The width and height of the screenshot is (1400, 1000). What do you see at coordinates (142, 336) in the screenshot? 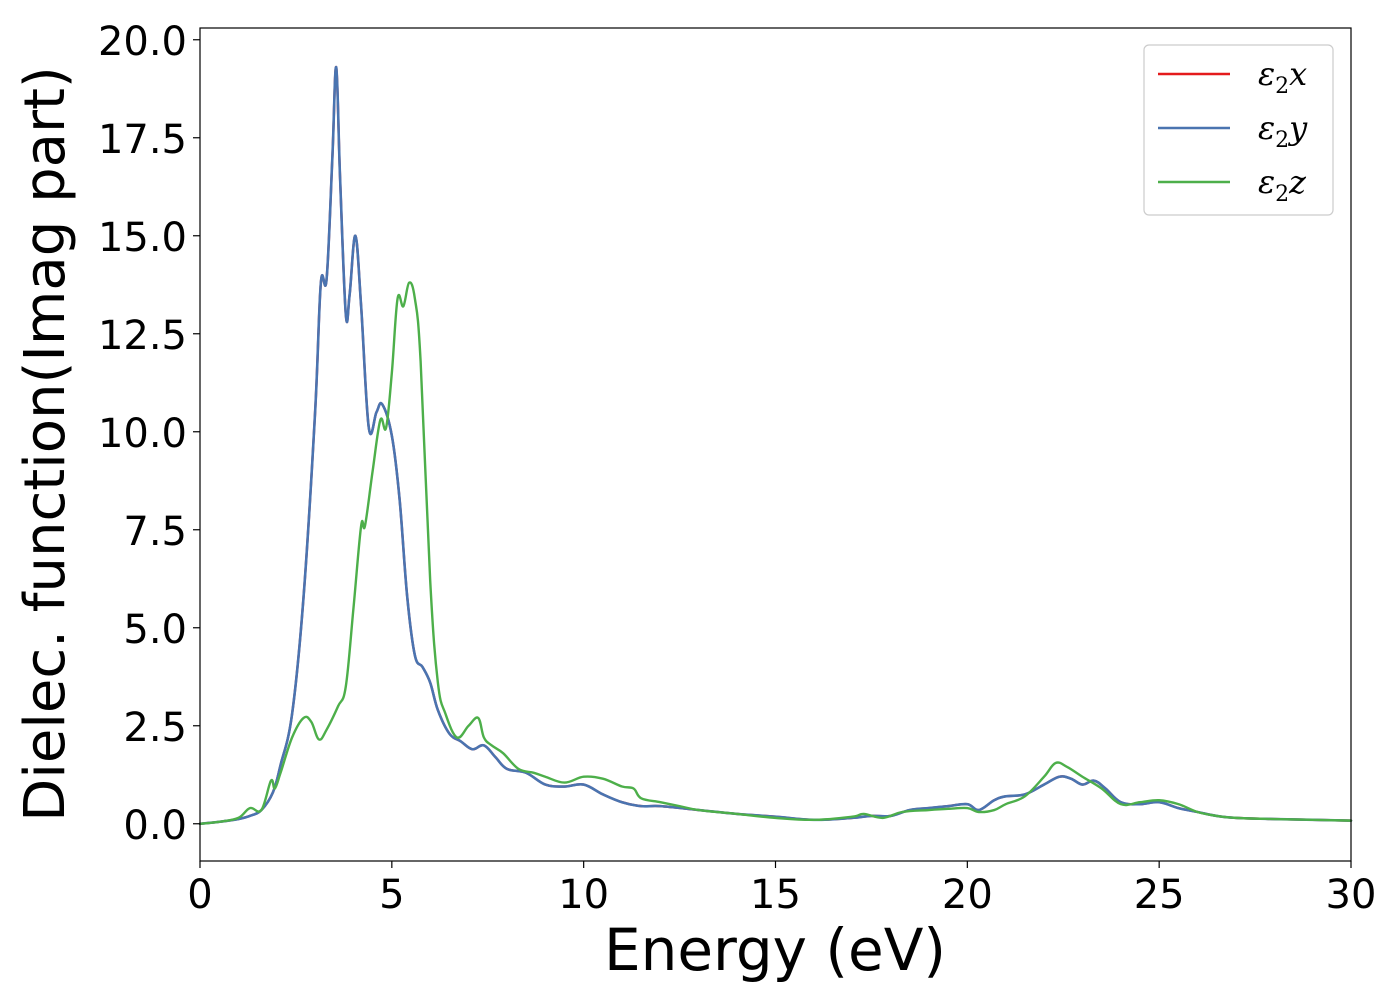
I see `y-tick-label: 12.5` at bounding box center [142, 336].